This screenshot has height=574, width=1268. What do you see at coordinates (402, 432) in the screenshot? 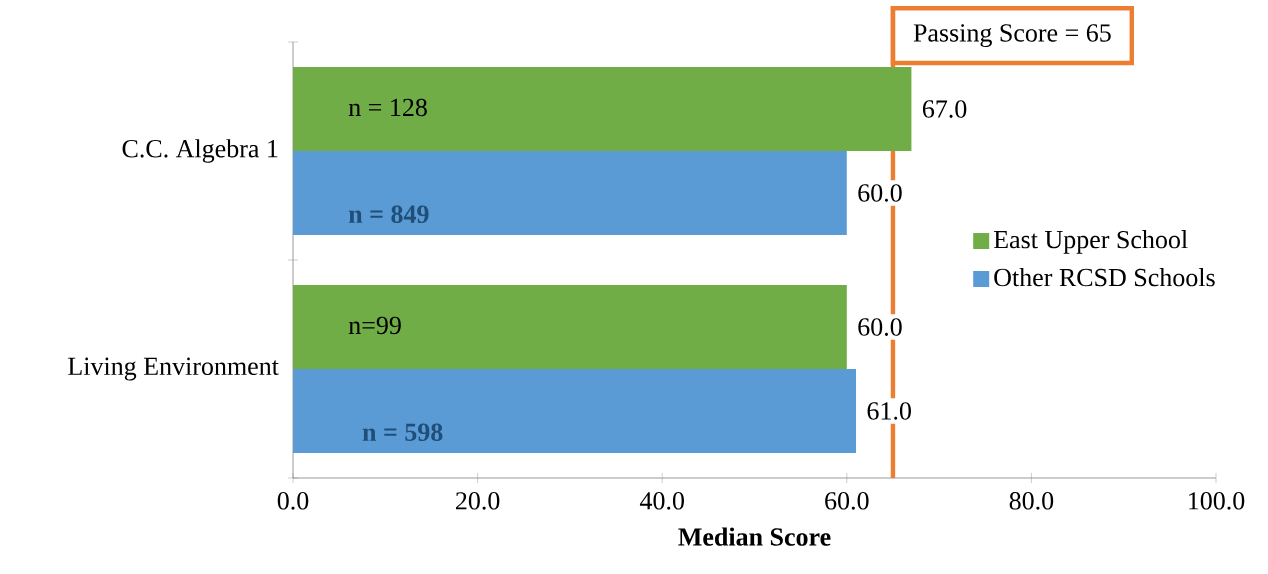
I see `annotation: n = 598` at bounding box center [402, 432].